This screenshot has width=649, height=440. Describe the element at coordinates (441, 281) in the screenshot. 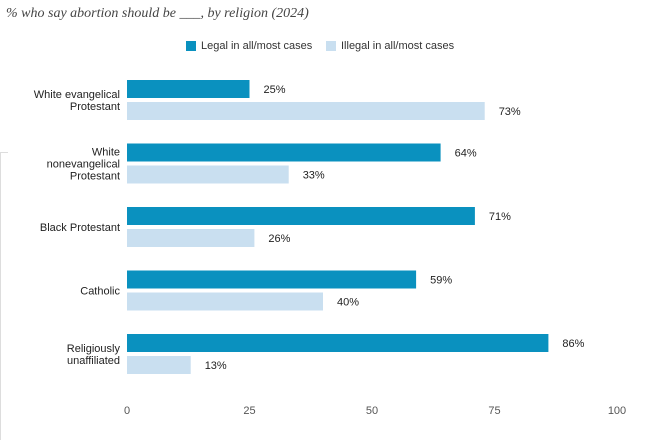

I see `data-label-legal-catholic: 59%` at that location.